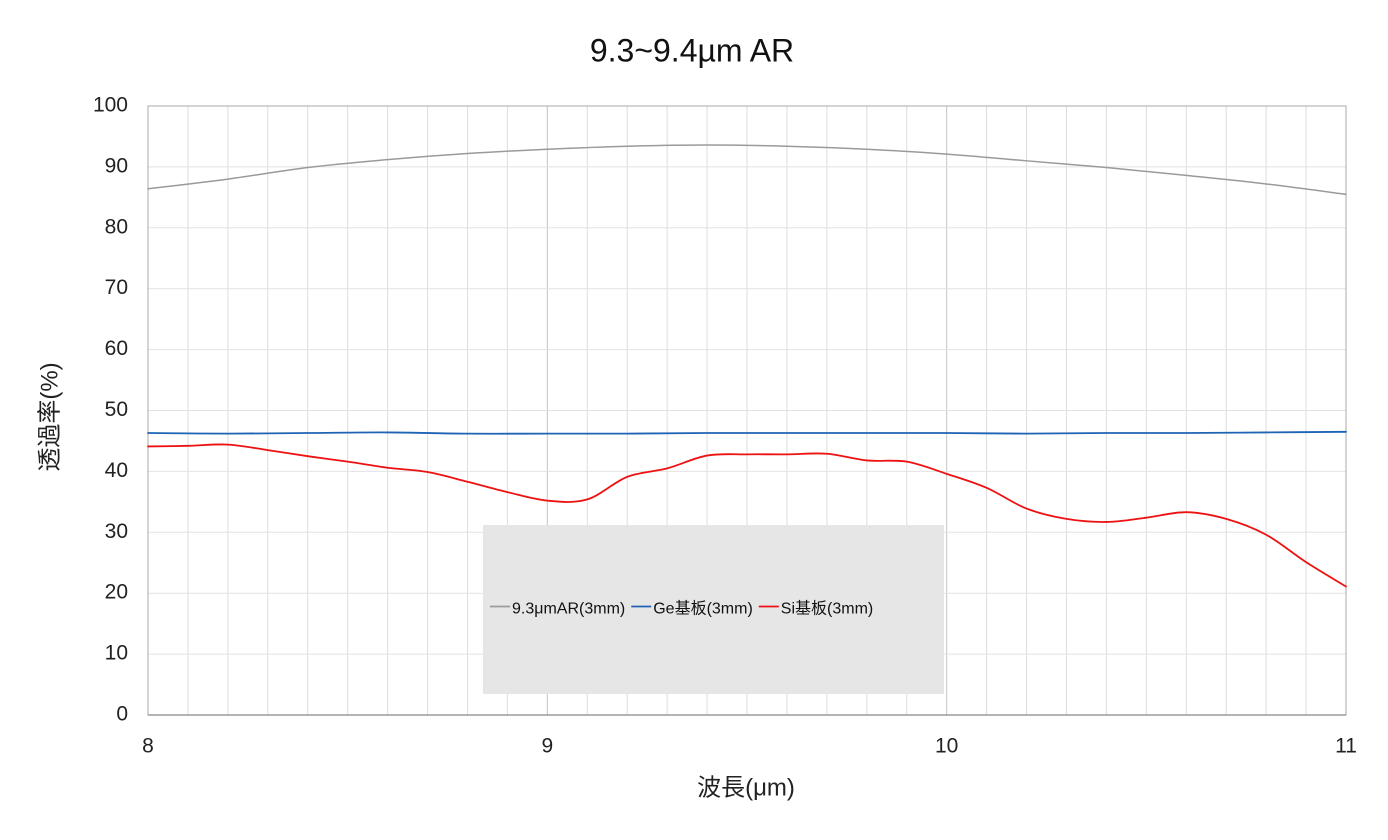 The image size is (1388, 840). Describe the element at coordinates (116, 592) in the screenshot. I see `y-tick-label: 20` at that location.